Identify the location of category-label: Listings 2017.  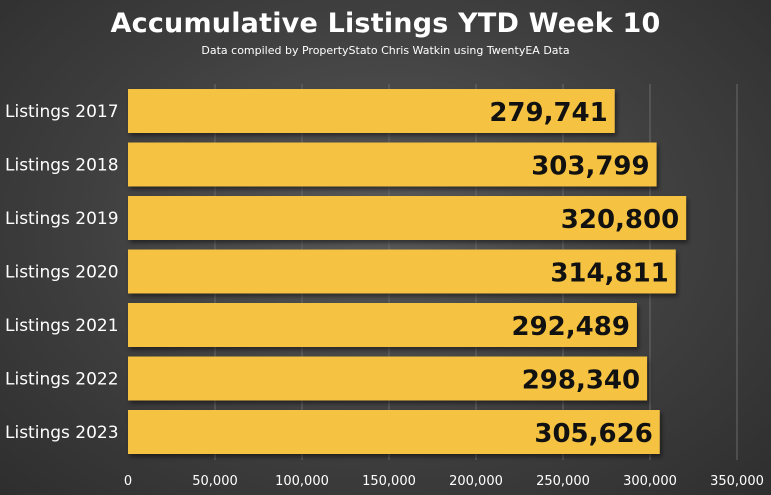
(62, 112).